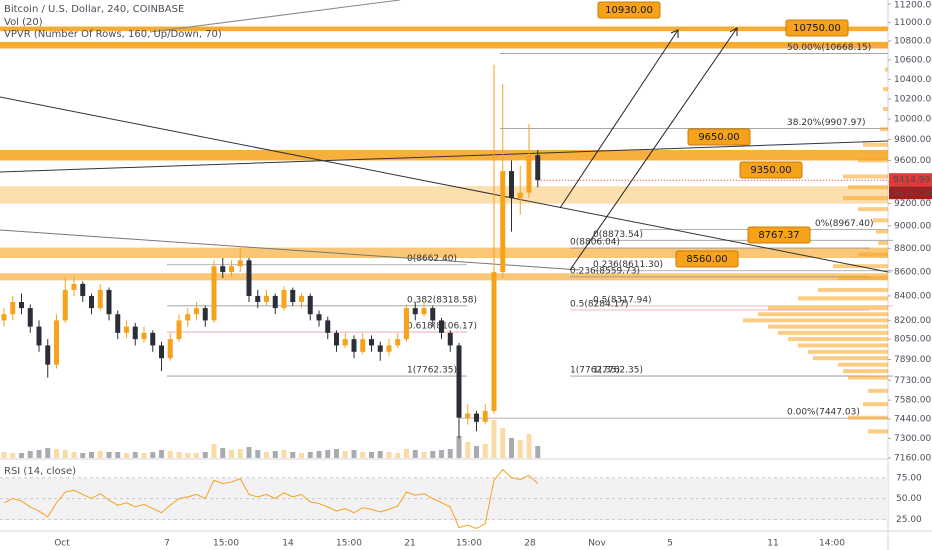 This screenshot has height=550, width=932. I want to click on level-label: 0%(8967.40), so click(844, 224).